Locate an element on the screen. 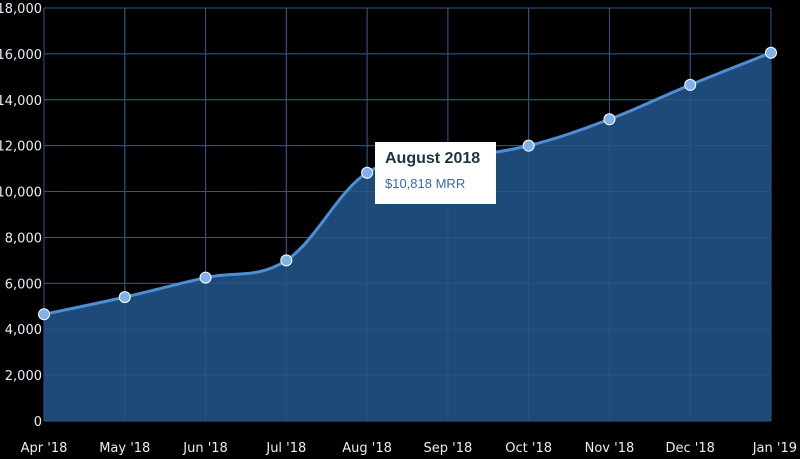  y-tick-label: 4,000 is located at coordinates (23, 330).